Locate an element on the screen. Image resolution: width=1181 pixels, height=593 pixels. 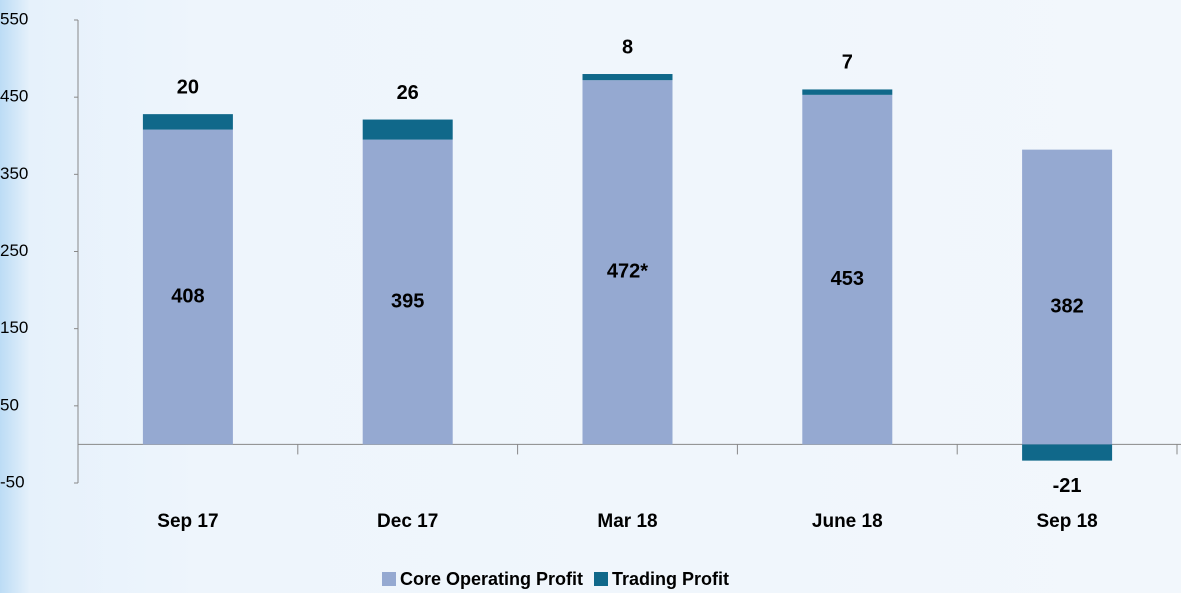
value-label: 395 is located at coordinates (407, 301).